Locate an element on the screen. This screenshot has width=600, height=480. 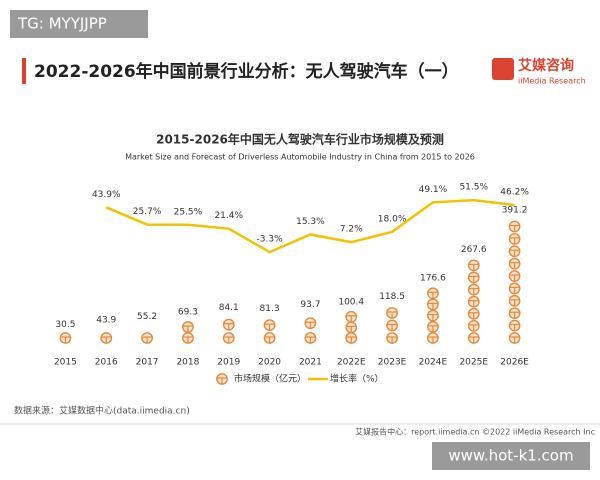
legend-label: 市场规模（亿元） is located at coordinates (270, 379).